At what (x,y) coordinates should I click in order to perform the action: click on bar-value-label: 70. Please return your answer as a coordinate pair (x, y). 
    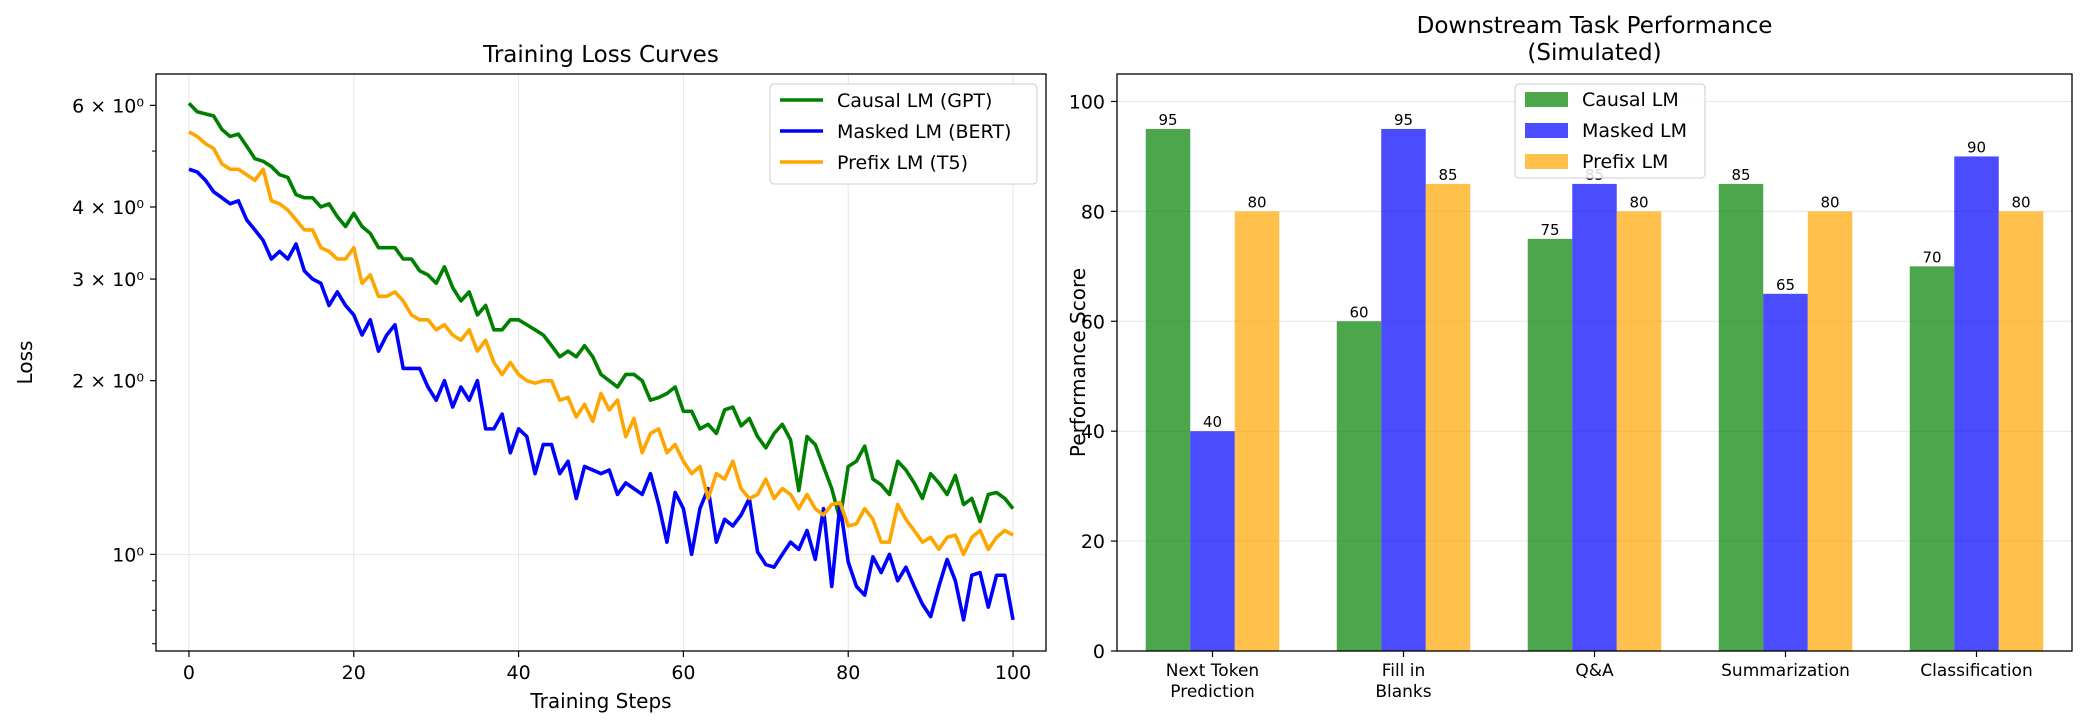
    Looking at the image, I should click on (1931, 257).